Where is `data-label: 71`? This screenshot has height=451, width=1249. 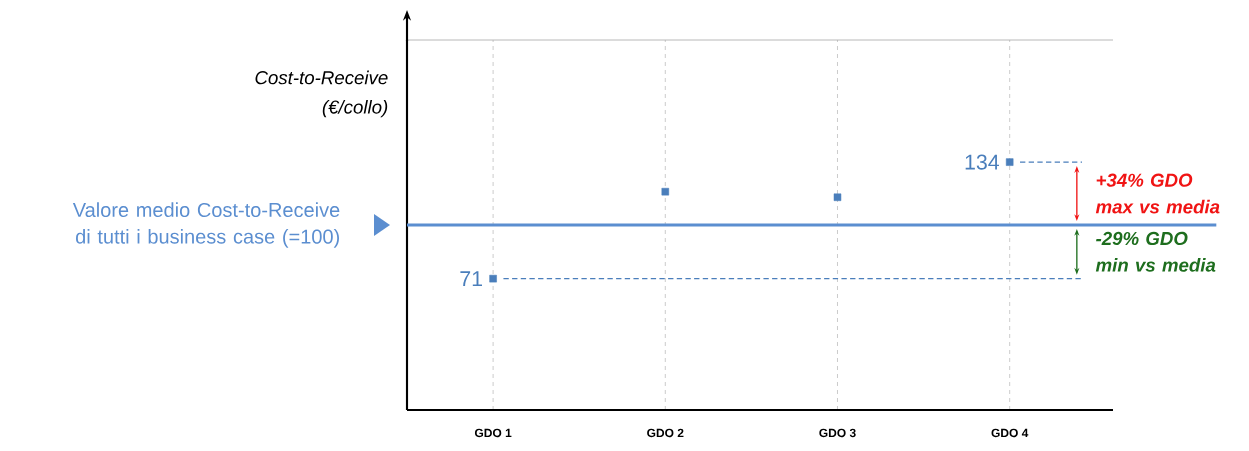
data-label: 71 is located at coordinates (471, 278).